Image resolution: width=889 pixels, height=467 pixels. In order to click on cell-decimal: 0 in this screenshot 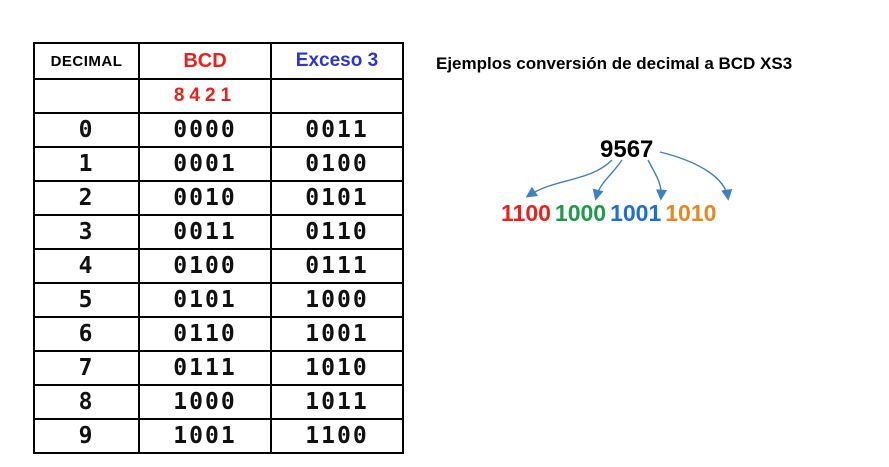, I will do `click(86, 130)`.